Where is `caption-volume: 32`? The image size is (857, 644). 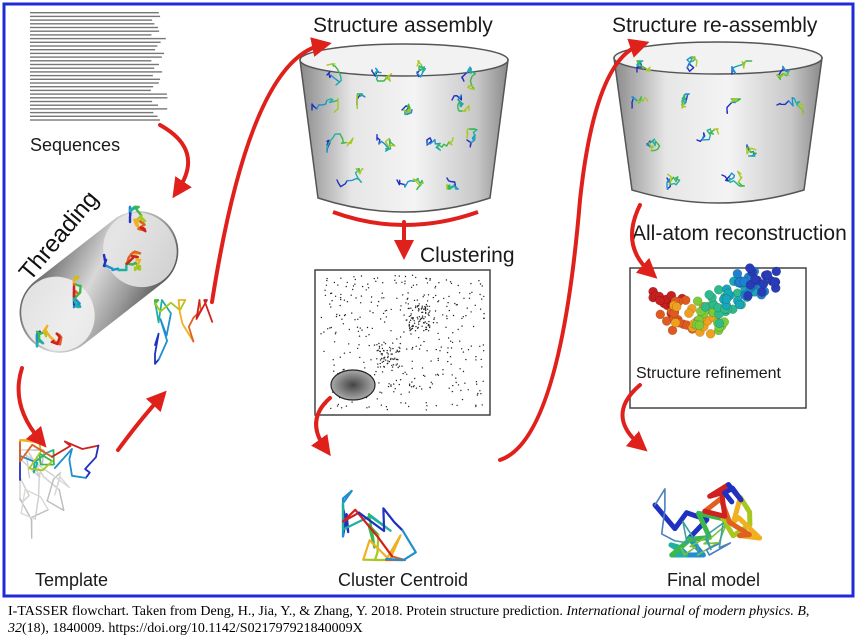 caption-volume: 32 is located at coordinates (15, 628).